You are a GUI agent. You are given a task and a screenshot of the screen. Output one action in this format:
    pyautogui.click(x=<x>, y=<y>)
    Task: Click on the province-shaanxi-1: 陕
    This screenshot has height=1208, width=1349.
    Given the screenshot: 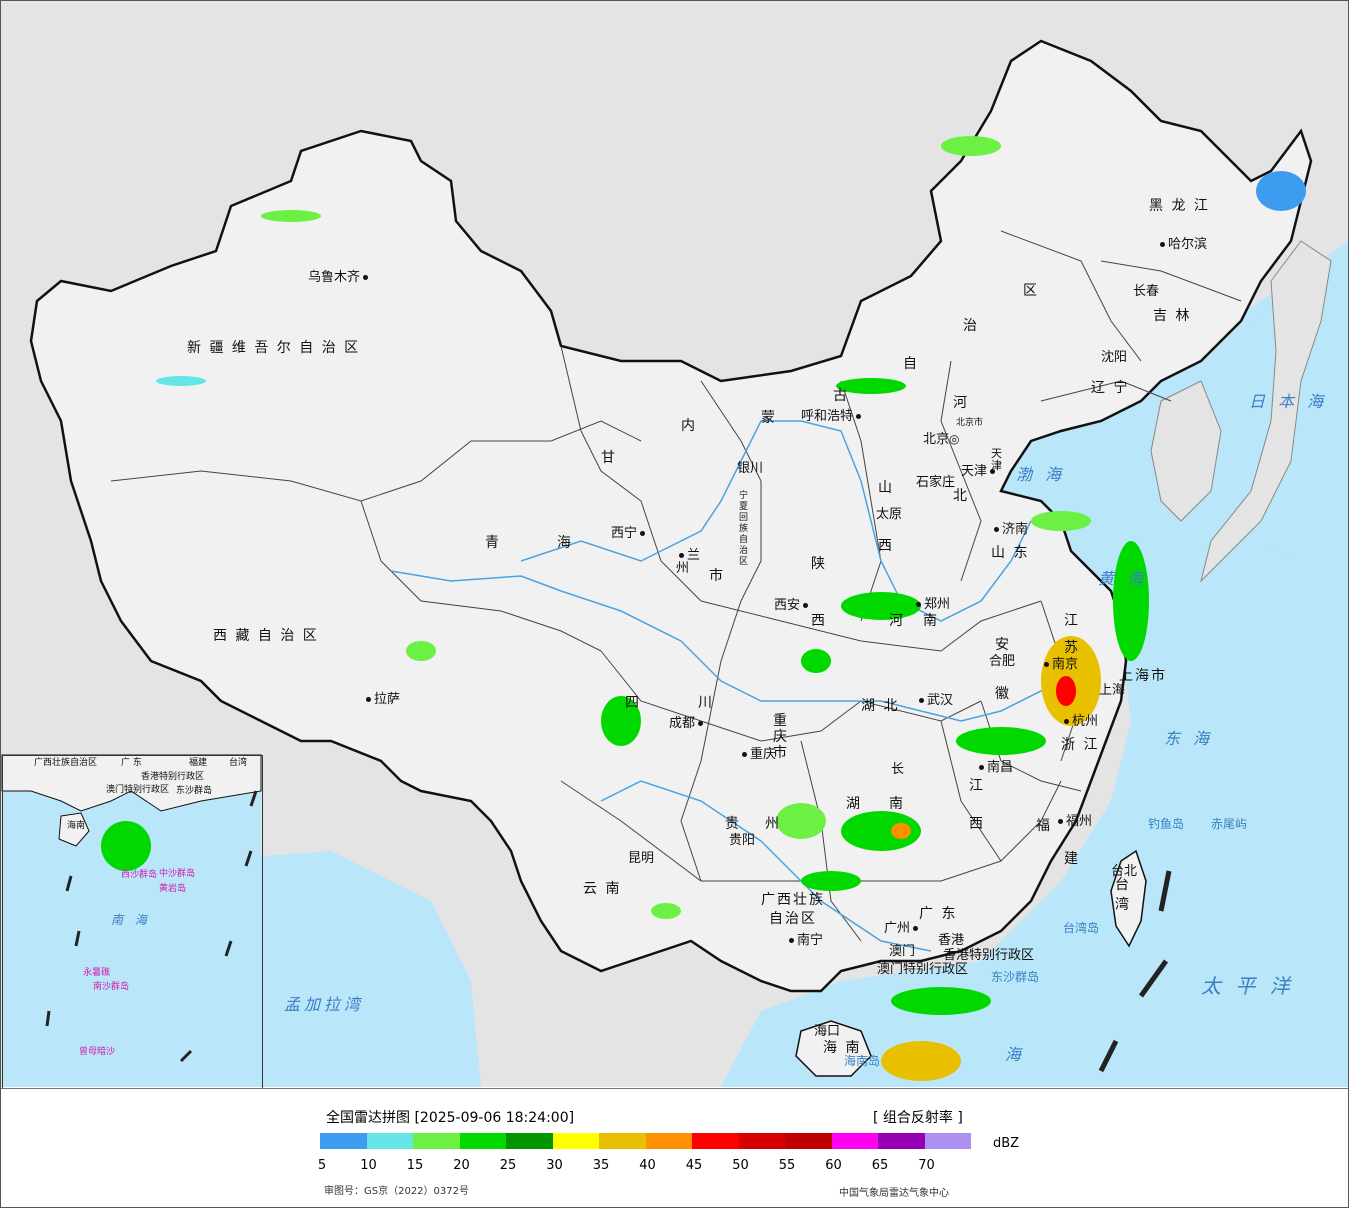 What is the action you would take?
    pyautogui.click(x=819, y=564)
    